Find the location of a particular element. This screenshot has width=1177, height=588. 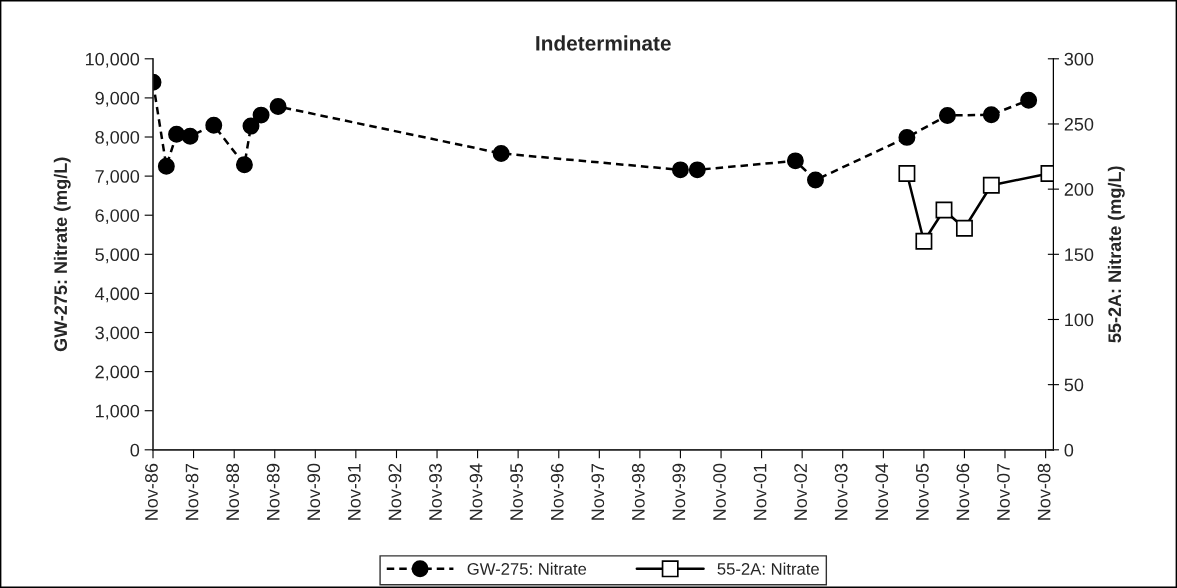

y-axis-title: GW-275: Nitrate (mg/L) is located at coordinates (62, 254).